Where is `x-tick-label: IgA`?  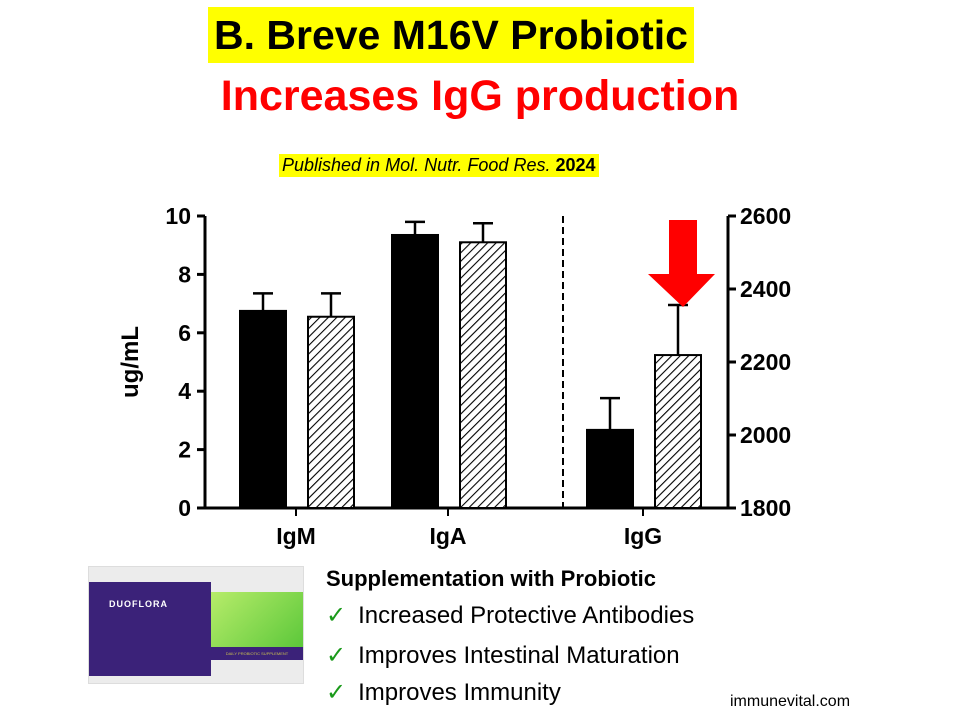
x-tick-label: IgA is located at coordinates (447, 536).